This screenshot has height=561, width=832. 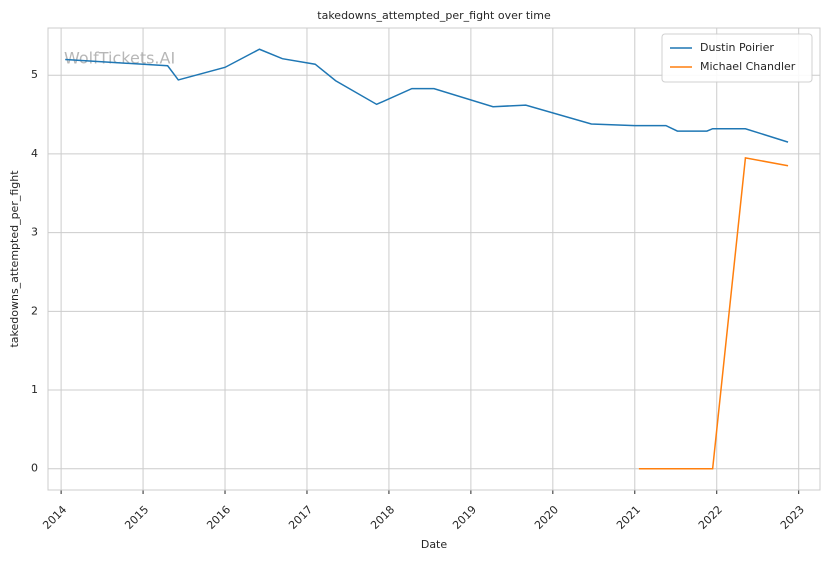 What do you see at coordinates (14, 259) in the screenshot?
I see `y-axis-label: takedowns_attempted_per_fight` at bounding box center [14, 259].